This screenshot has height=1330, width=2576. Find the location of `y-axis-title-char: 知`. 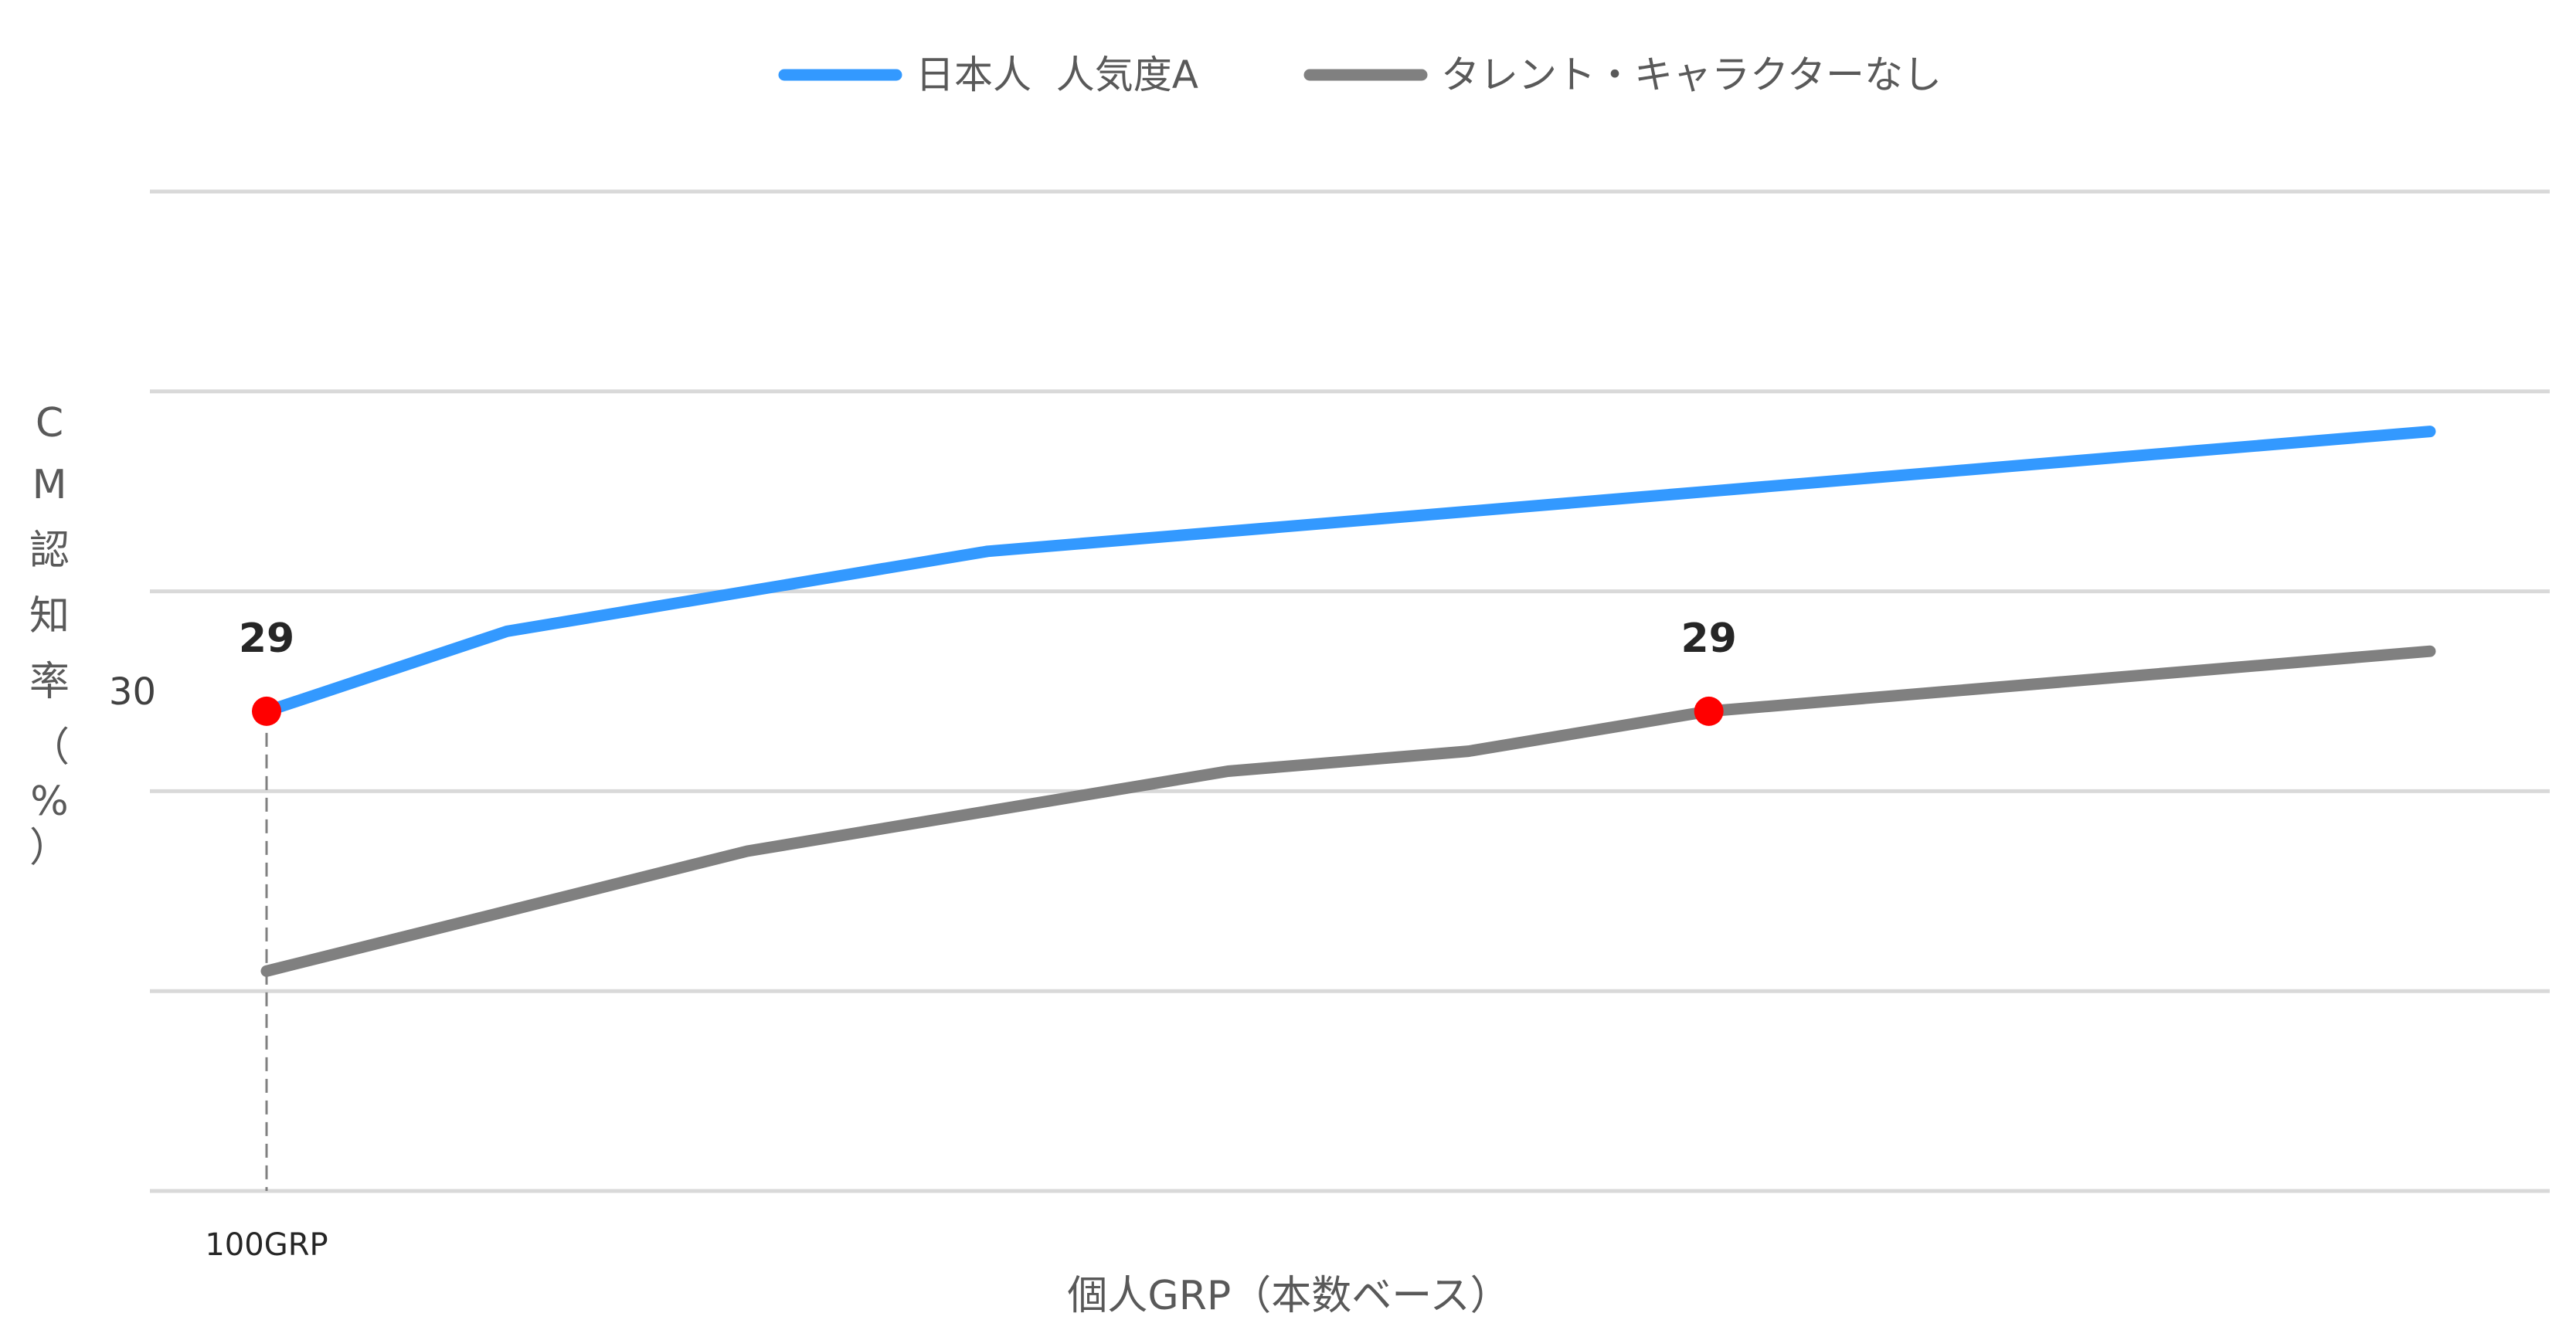

y-axis-title-char: 知 is located at coordinates (49, 616).